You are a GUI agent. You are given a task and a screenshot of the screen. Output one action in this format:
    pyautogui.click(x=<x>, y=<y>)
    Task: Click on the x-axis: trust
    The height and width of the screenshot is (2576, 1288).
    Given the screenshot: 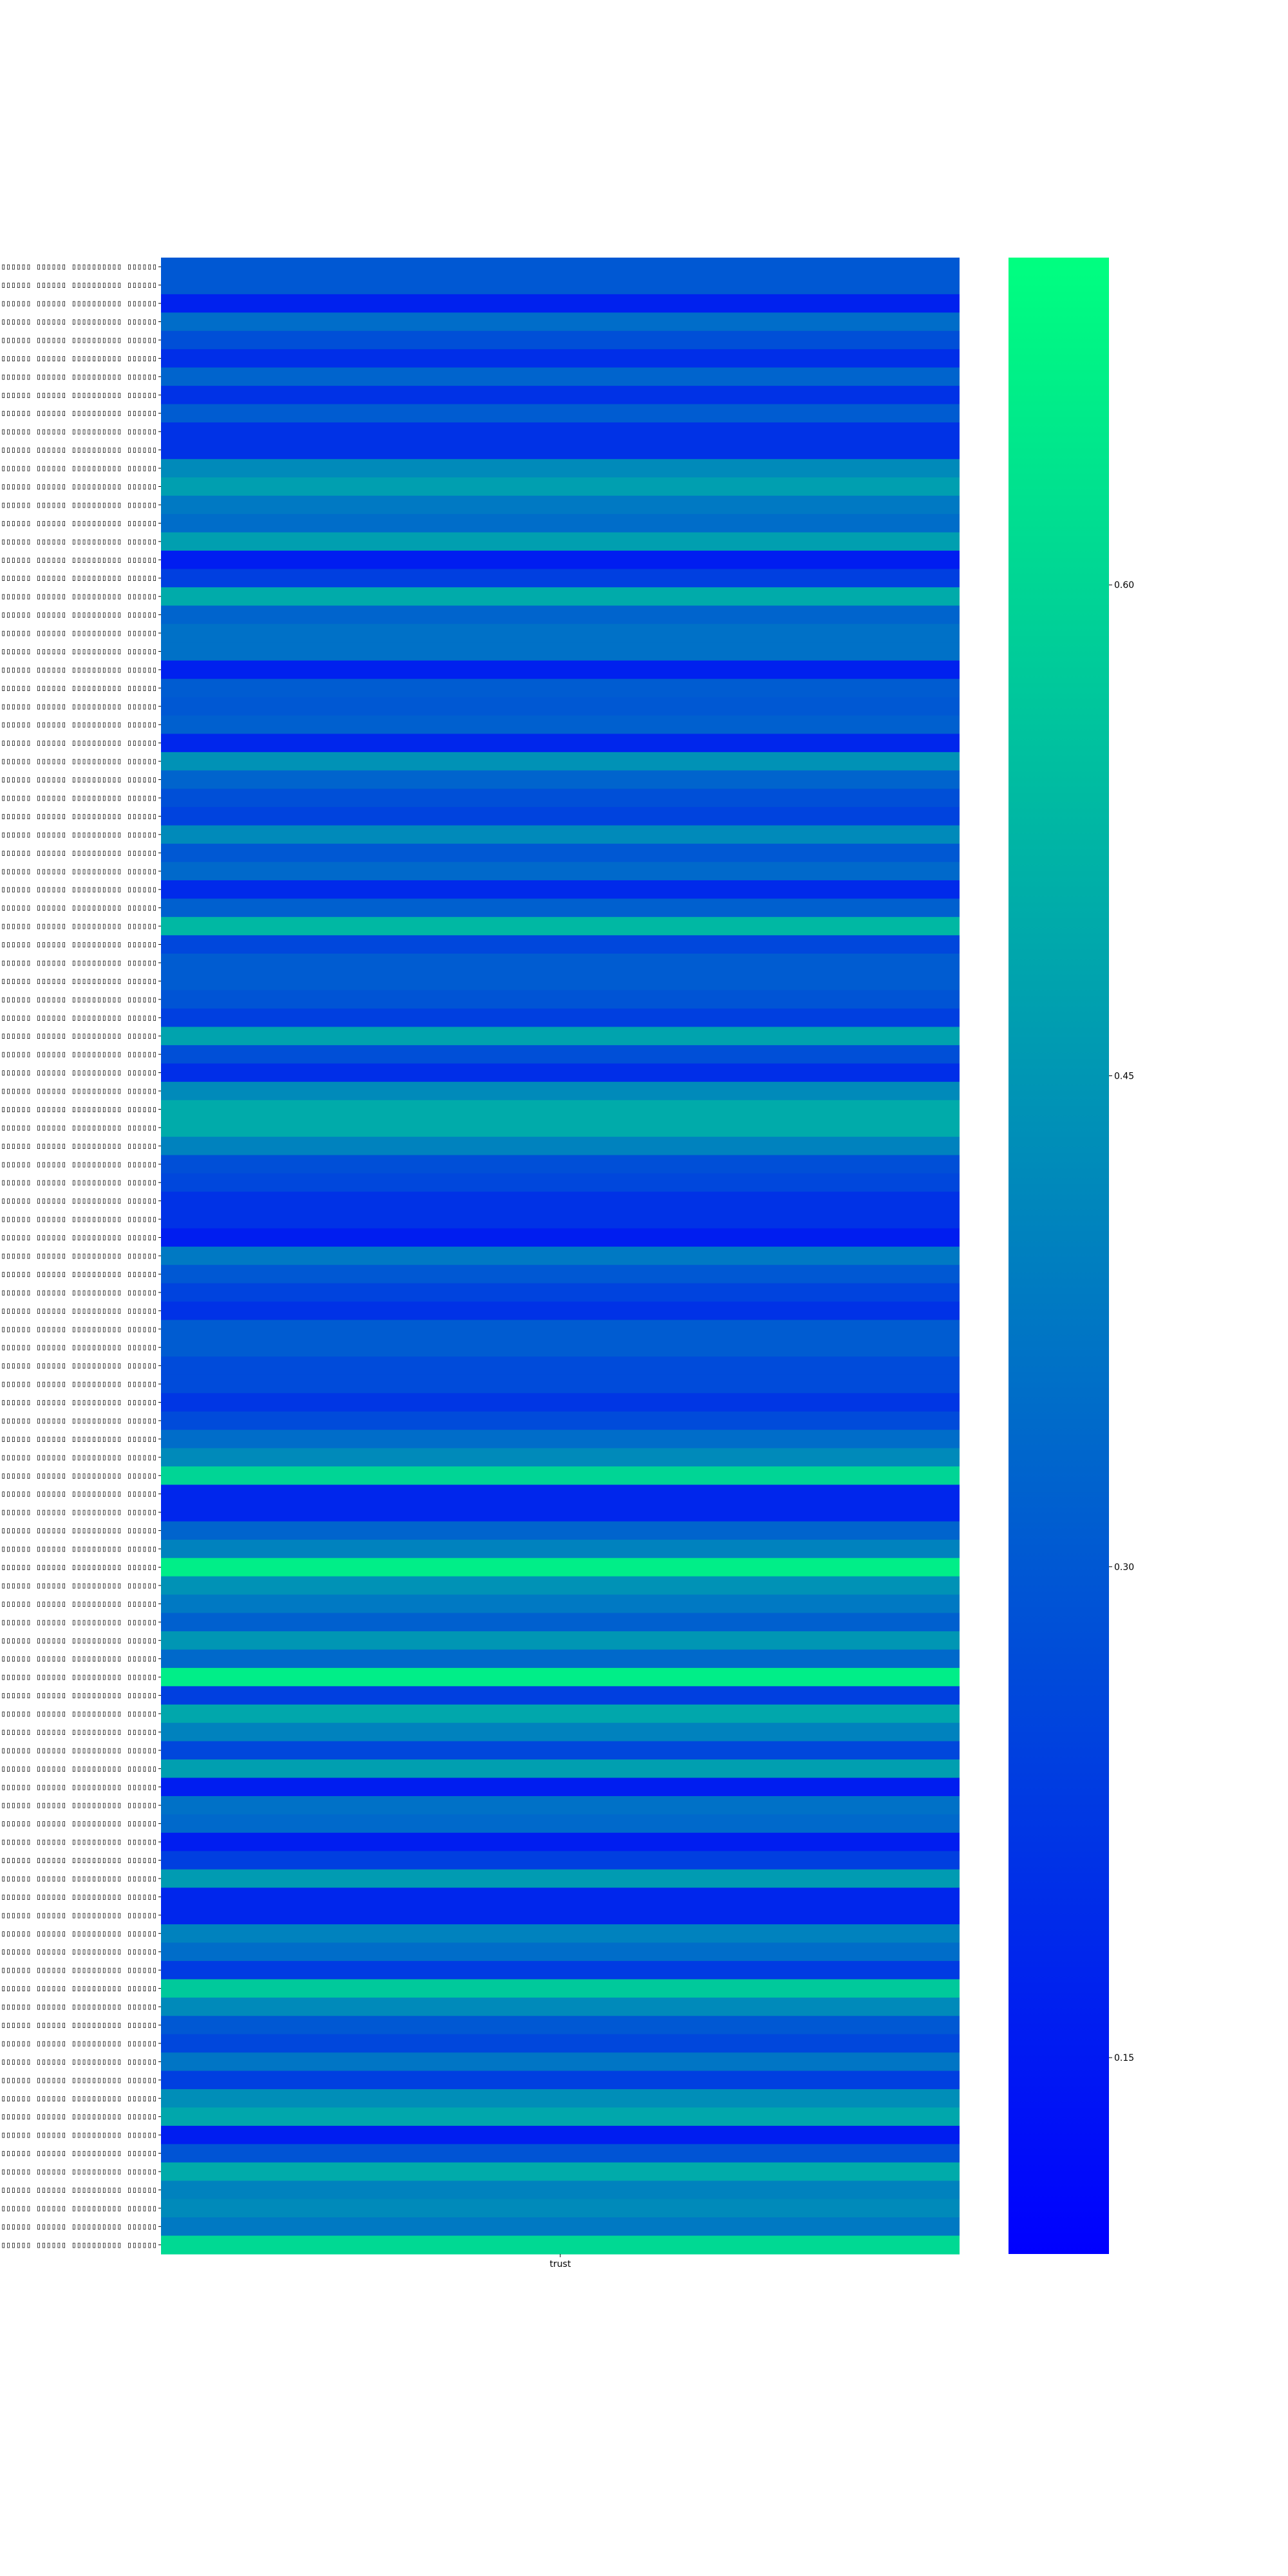 What is the action you would take?
    pyautogui.click(x=560, y=2262)
    